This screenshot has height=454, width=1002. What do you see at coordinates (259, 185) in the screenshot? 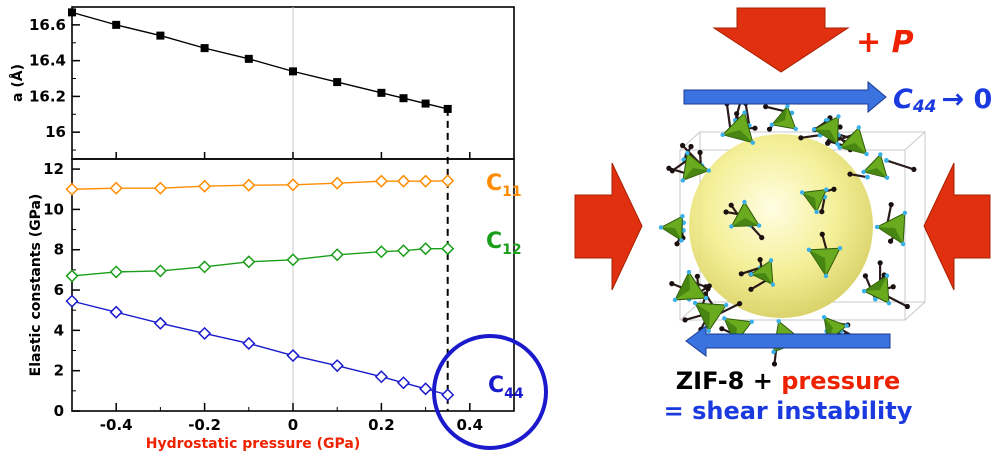
I see `series-line-c11` at bounding box center [259, 185].